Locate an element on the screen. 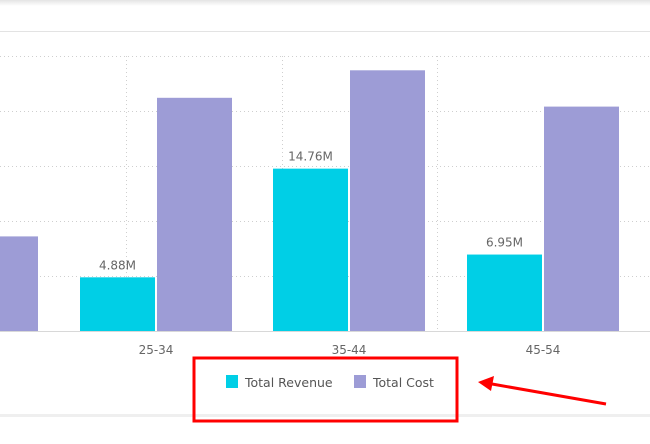 The height and width of the screenshot is (444, 650). x-tick-label: 25-34 is located at coordinates (156, 350).